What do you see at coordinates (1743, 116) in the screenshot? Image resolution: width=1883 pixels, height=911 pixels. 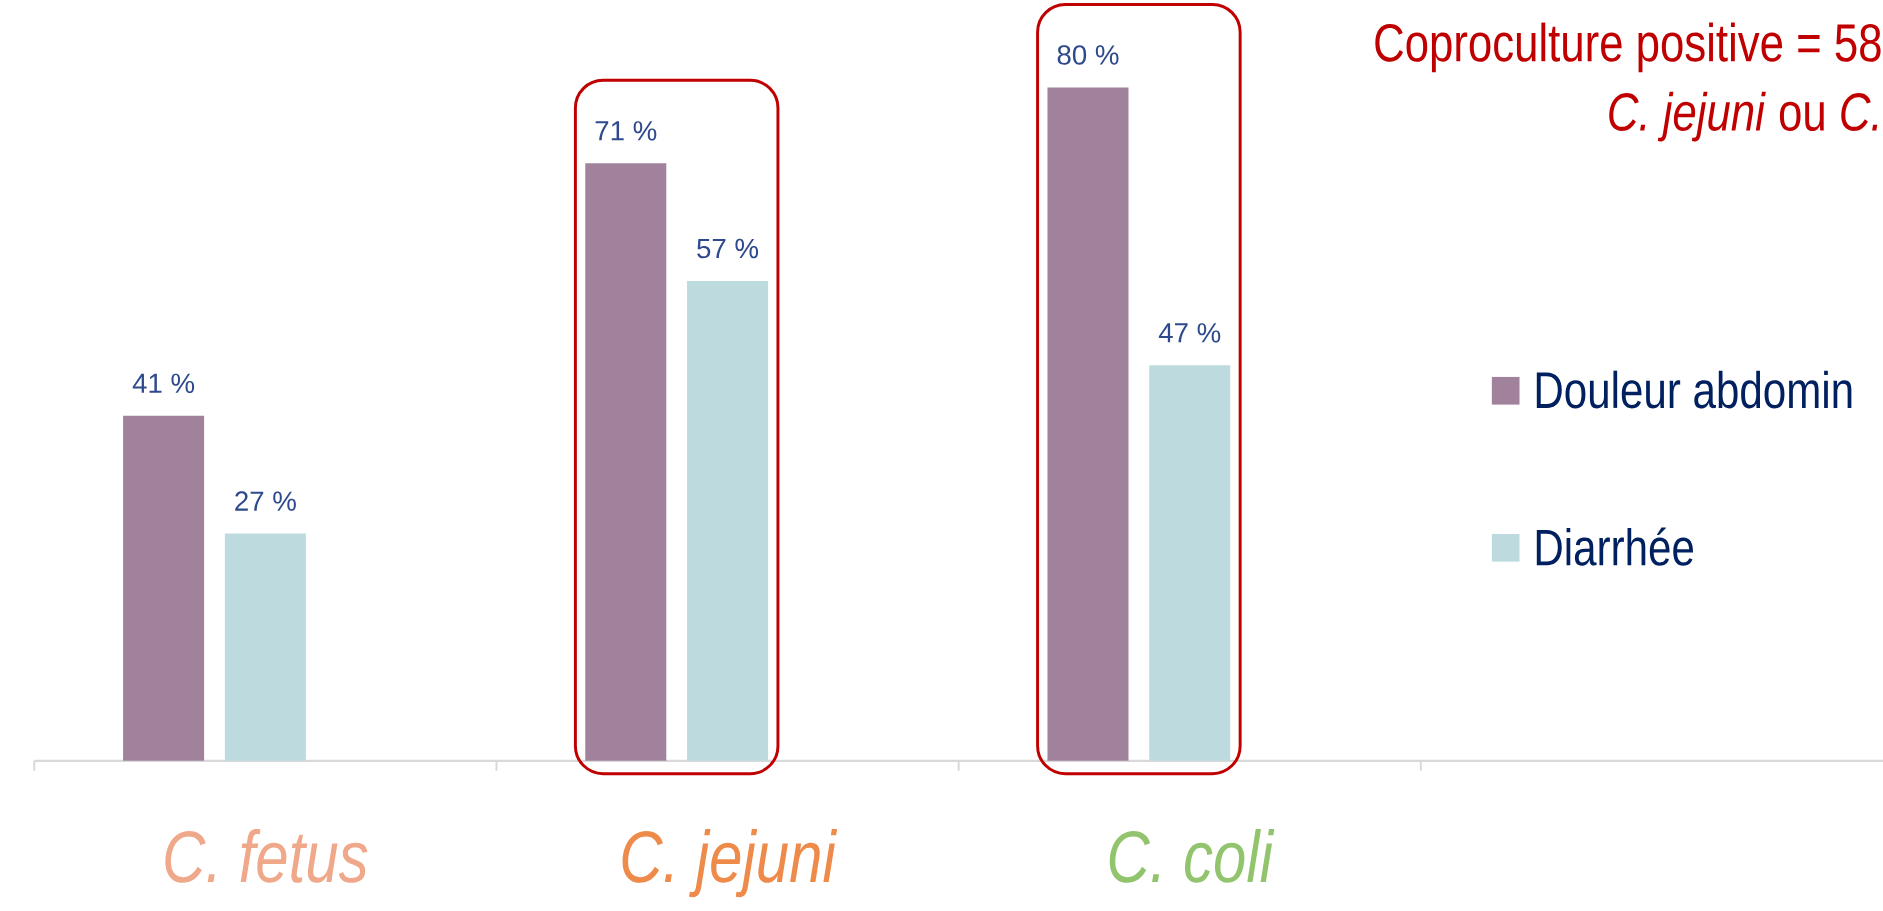 I see `chart-subtitle: C. jejuni ou C.` at bounding box center [1743, 116].